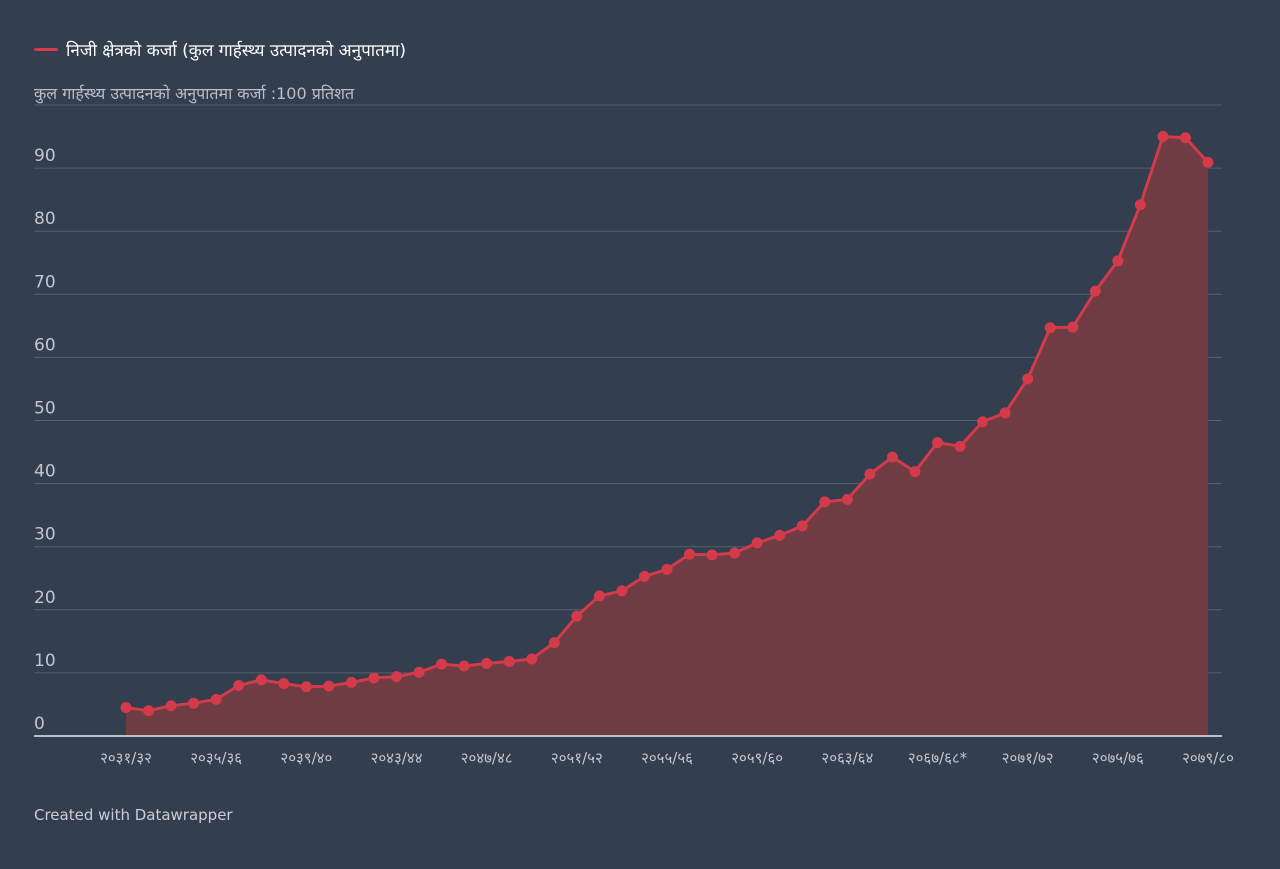 This screenshot has height=869, width=1280. Describe the element at coordinates (487, 758) in the screenshot. I see `x-tick-label: २०४७/४८` at that location.